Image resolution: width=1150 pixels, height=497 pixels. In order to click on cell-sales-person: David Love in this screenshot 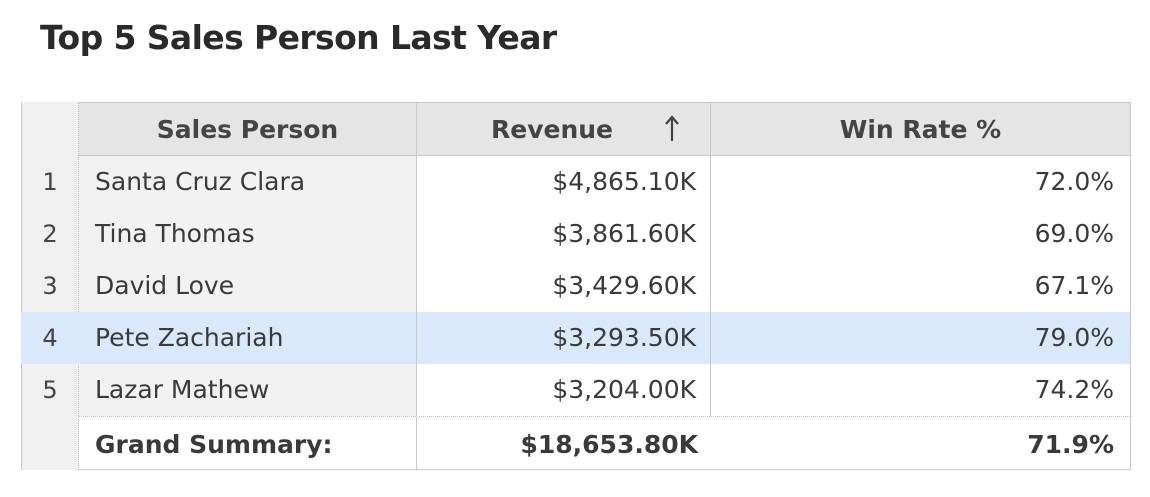, I will do `click(247, 286)`.